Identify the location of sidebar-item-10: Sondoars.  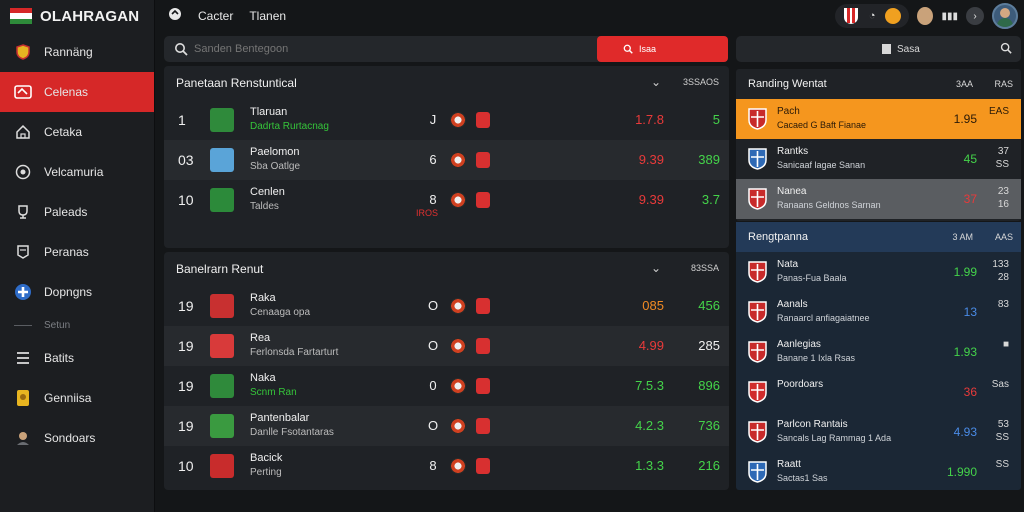
(77, 438).